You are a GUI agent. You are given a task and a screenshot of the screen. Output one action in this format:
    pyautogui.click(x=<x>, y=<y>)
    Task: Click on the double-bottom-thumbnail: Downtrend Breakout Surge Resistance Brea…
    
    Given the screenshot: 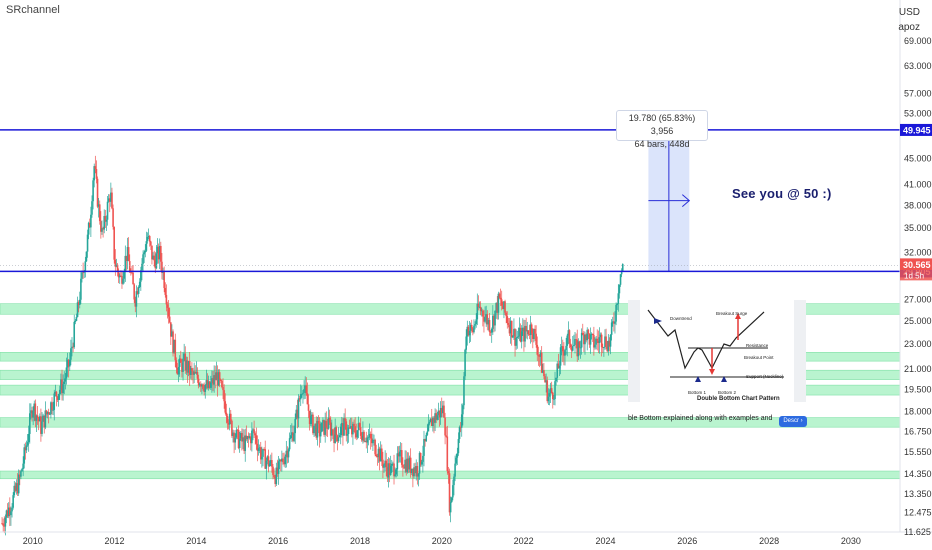 What is the action you would take?
    pyautogui.click(x=717, y=351)
    